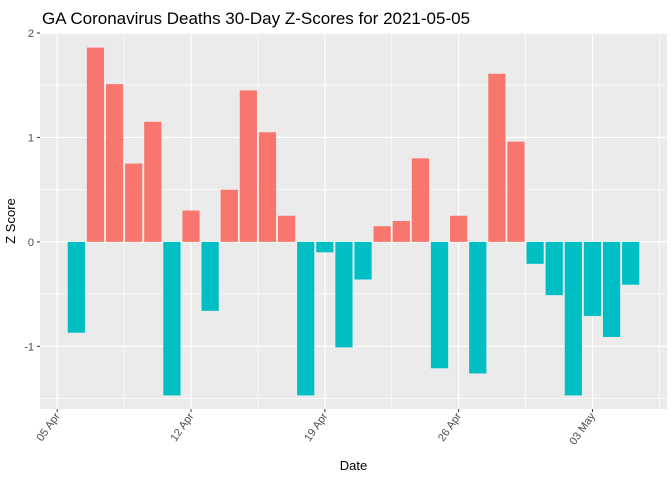 The width and height of the screenshot is (672, 480). I want to click on y-tick-label: 0, so click(31, 243).